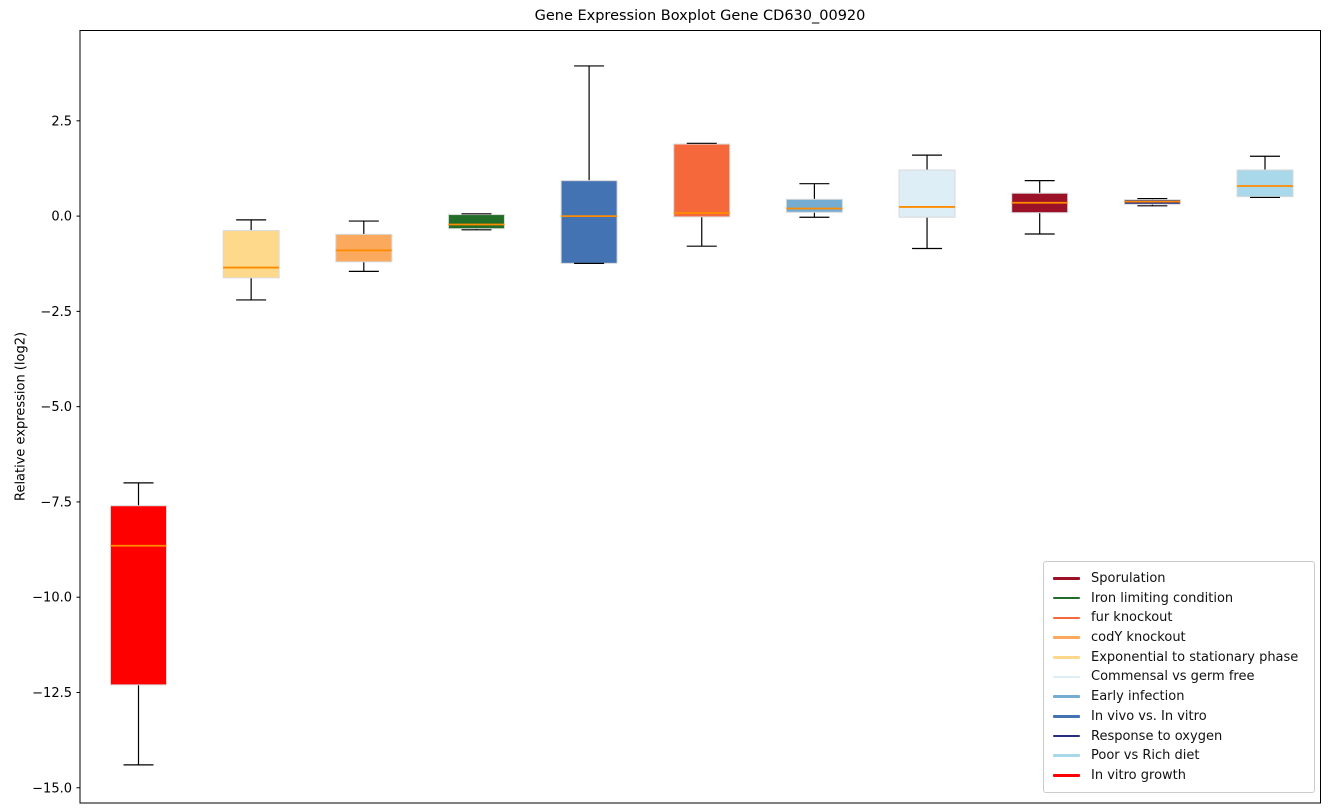 Image resolution: width=1331 pixels, height=812 pixels. I want to click on box-exponential-to-stationary-phase, so click(251, 260).